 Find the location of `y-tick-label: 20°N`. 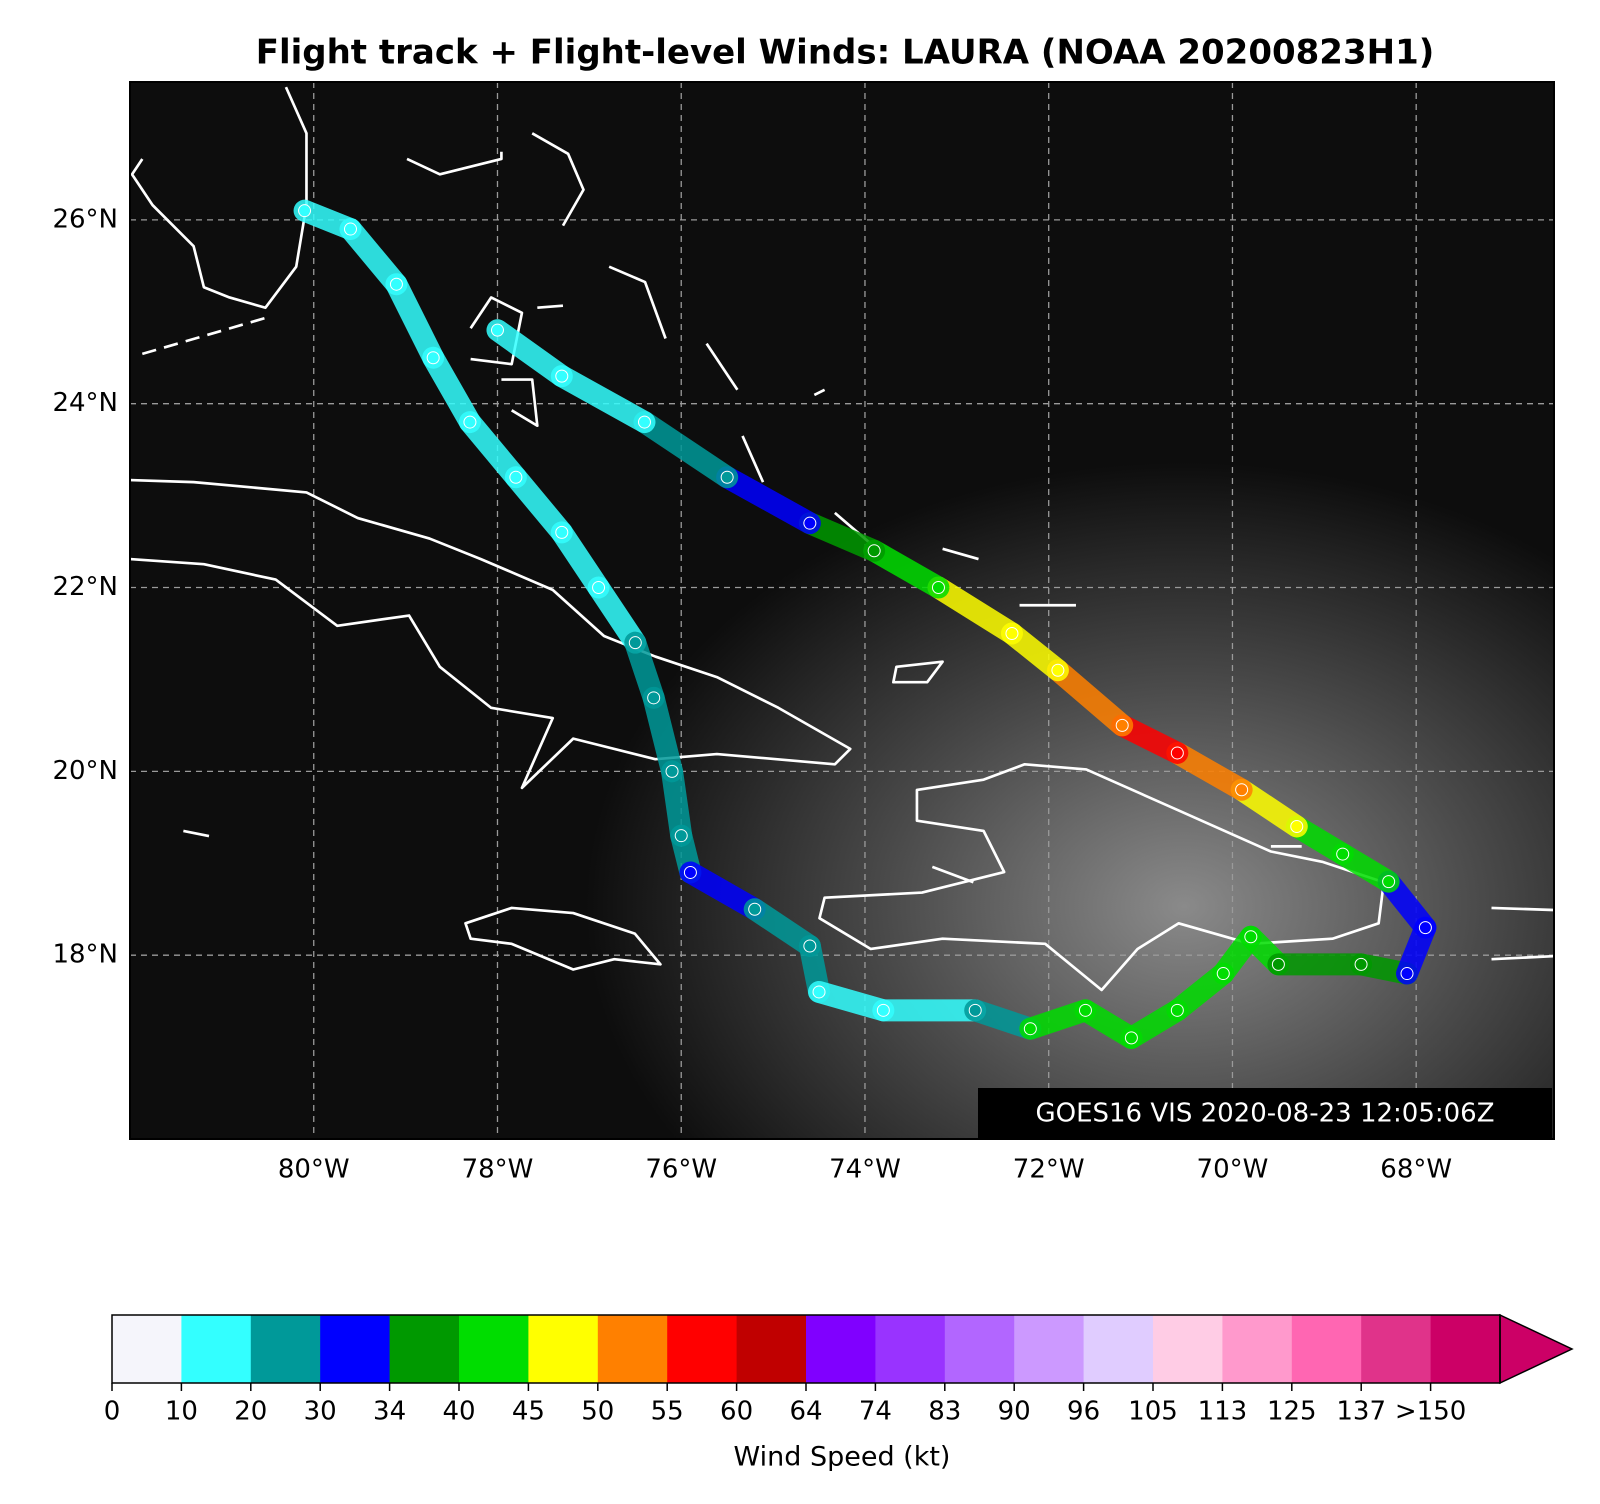

y-tick-label: 20°N is located at coordinates (85, 771).